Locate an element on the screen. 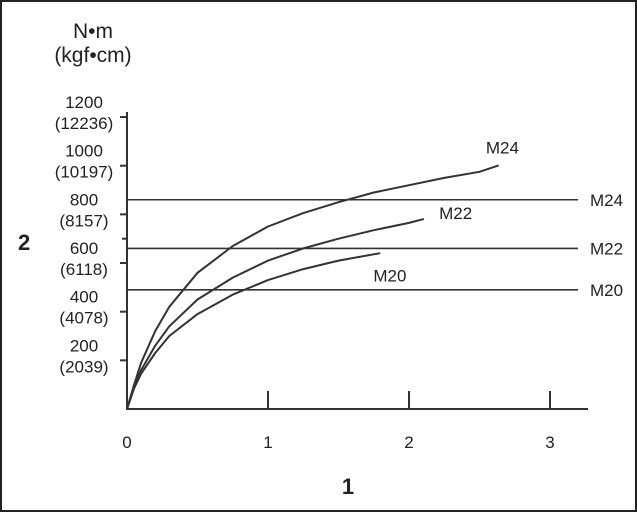 The width and height of the screenshot is (637, 517). y-unit-sublabel: (kgf•cm) is located at coordinates (92, 55).